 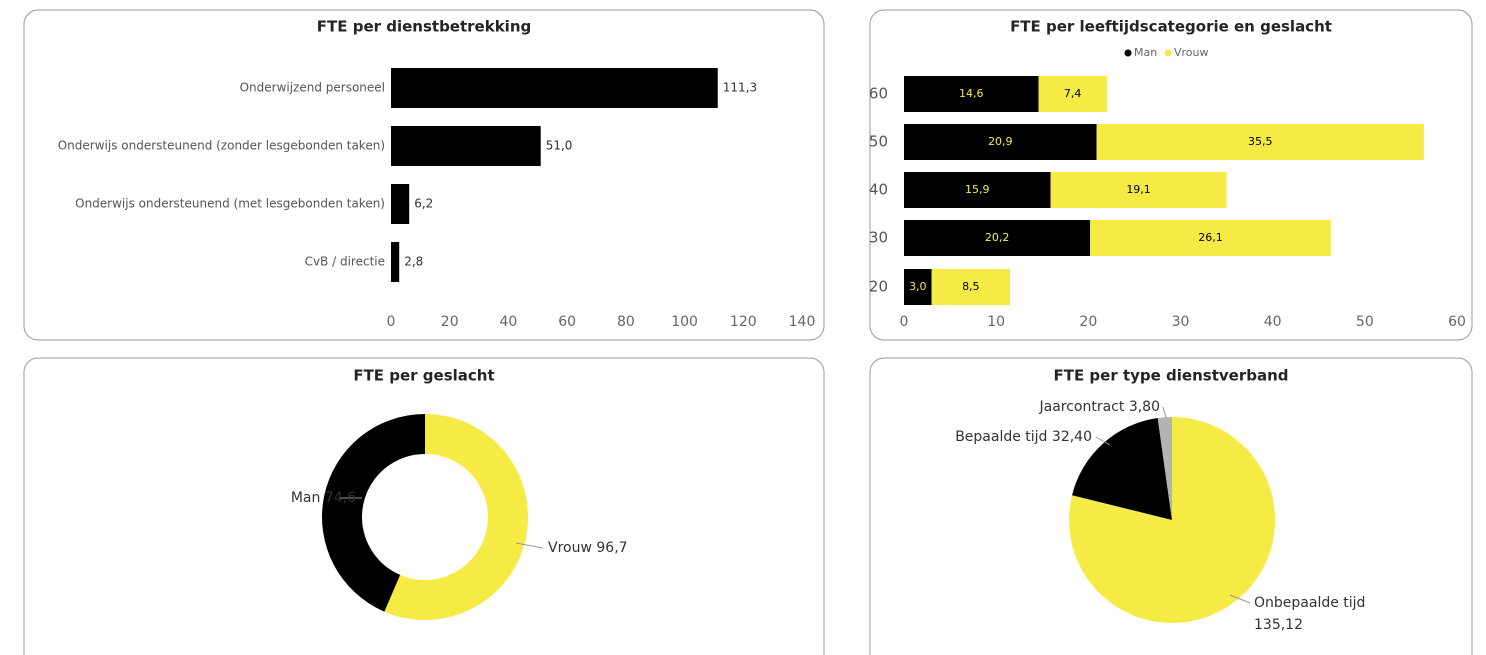 I want to click on data-label: 2,8, so click(x=413, y=262).